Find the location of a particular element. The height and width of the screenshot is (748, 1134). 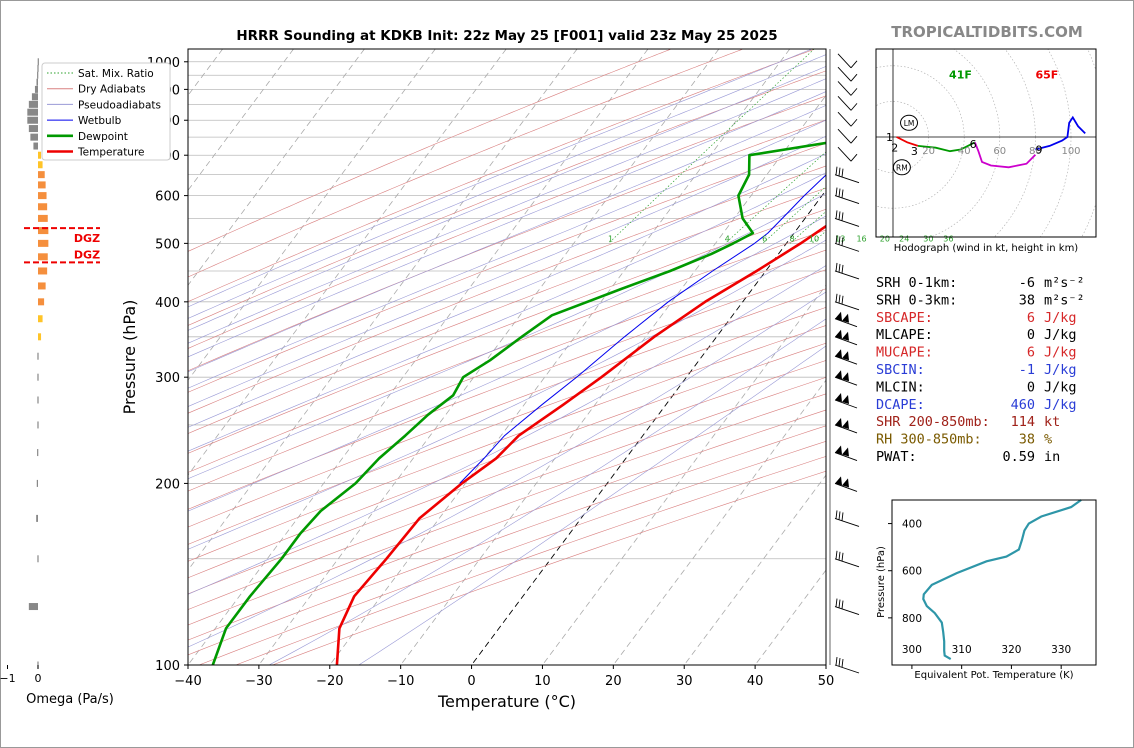

mixing-ratio-label: 16 is located at coordinates (861, 238).